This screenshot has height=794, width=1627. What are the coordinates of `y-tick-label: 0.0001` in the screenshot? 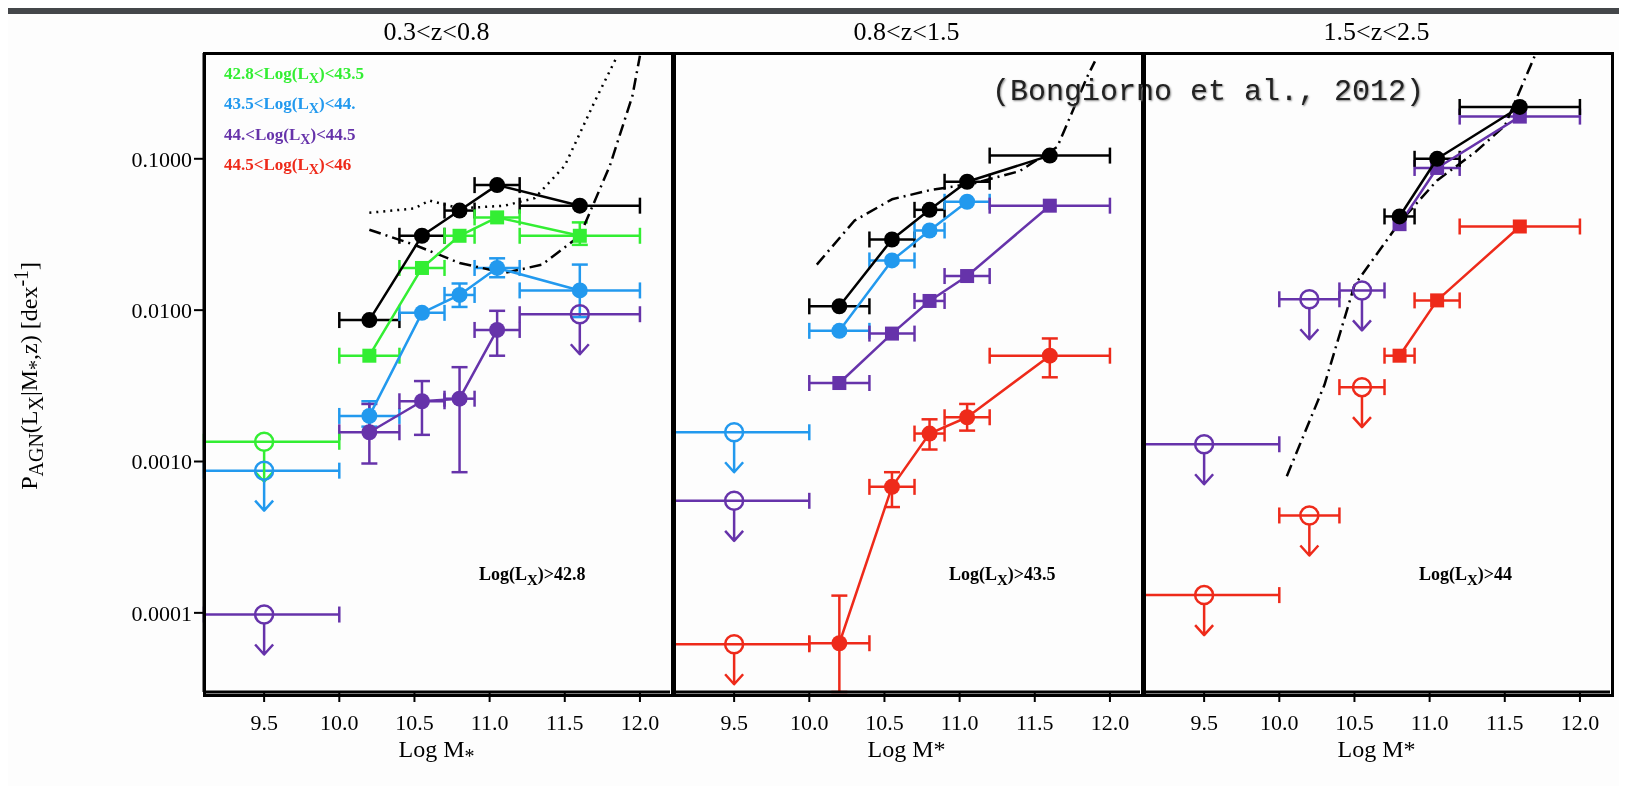 It's located at (161, 613).